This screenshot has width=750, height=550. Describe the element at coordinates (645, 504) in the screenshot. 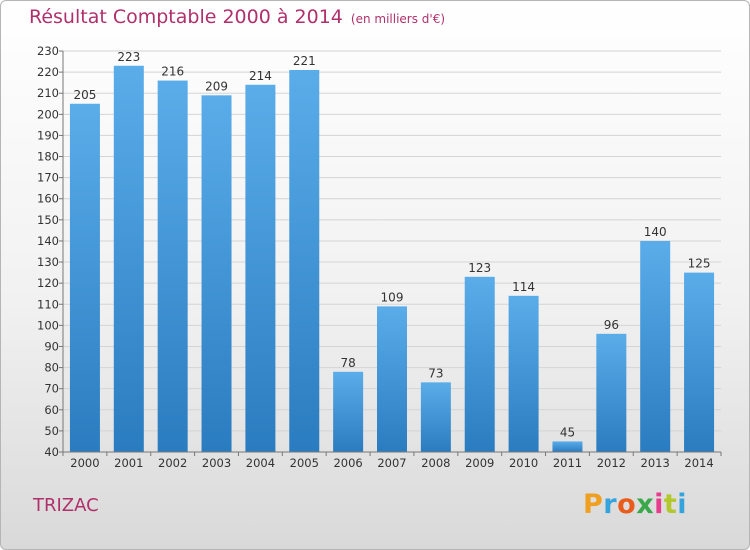

I see `logo-letter: x` at that location.